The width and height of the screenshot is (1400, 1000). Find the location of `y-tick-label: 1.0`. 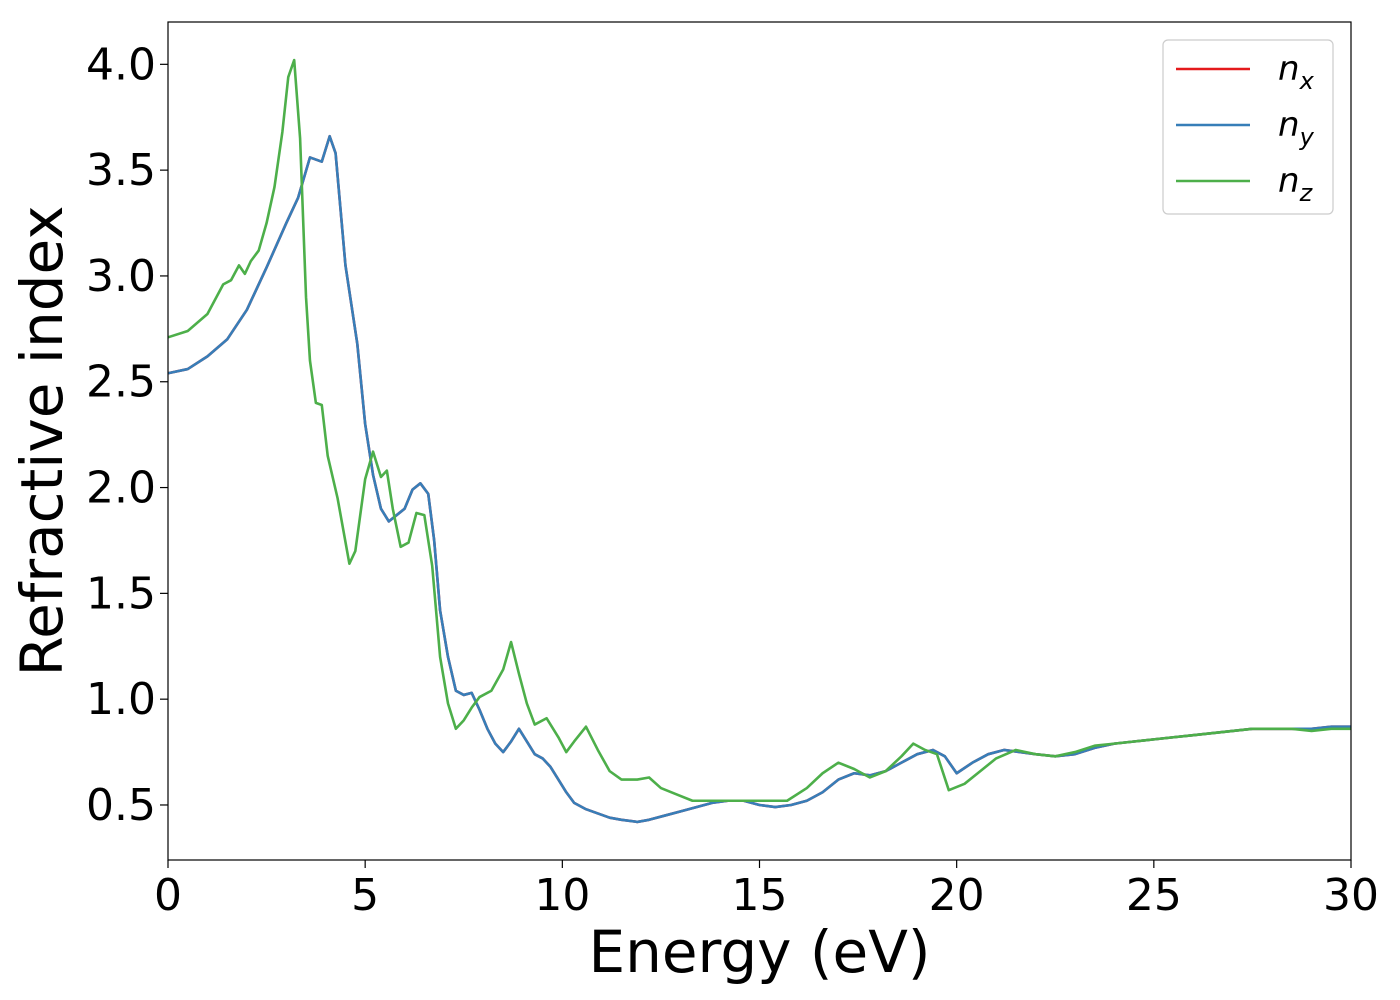

y-tick-label: 1.0 is located at coordinates (121, 699).